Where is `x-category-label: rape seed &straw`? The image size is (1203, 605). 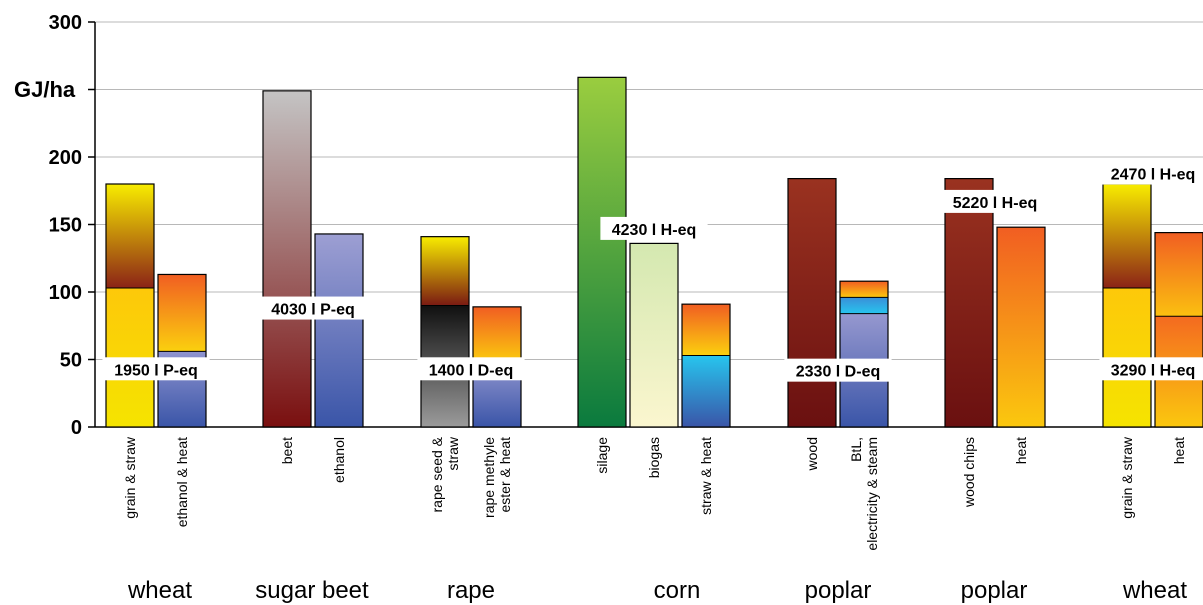 x-category-label: rape seed &straw is located at coordinates (445, 474).